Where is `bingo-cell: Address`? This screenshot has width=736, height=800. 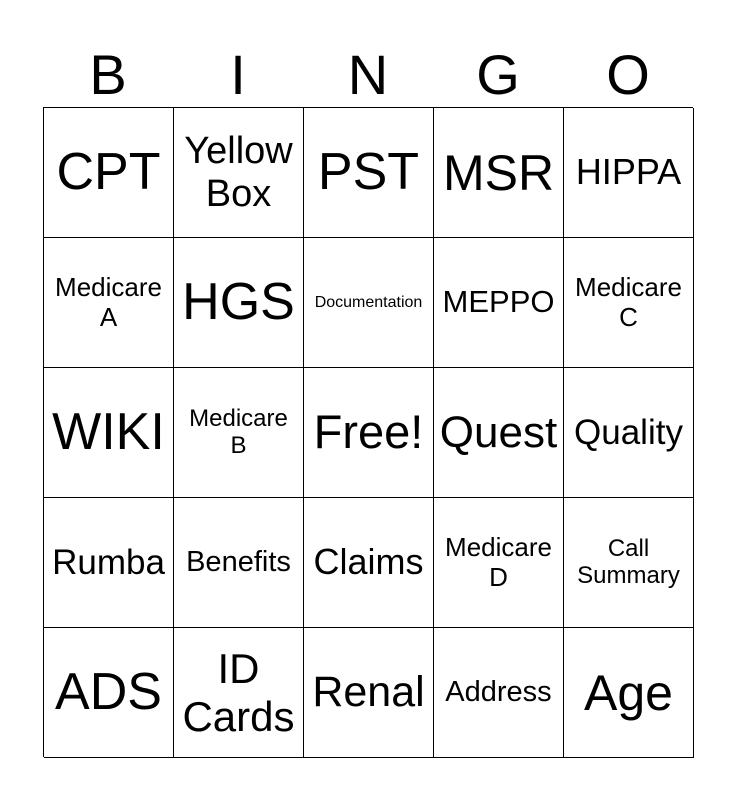
bingo-cell: Address is located at coordinates (499, 693).